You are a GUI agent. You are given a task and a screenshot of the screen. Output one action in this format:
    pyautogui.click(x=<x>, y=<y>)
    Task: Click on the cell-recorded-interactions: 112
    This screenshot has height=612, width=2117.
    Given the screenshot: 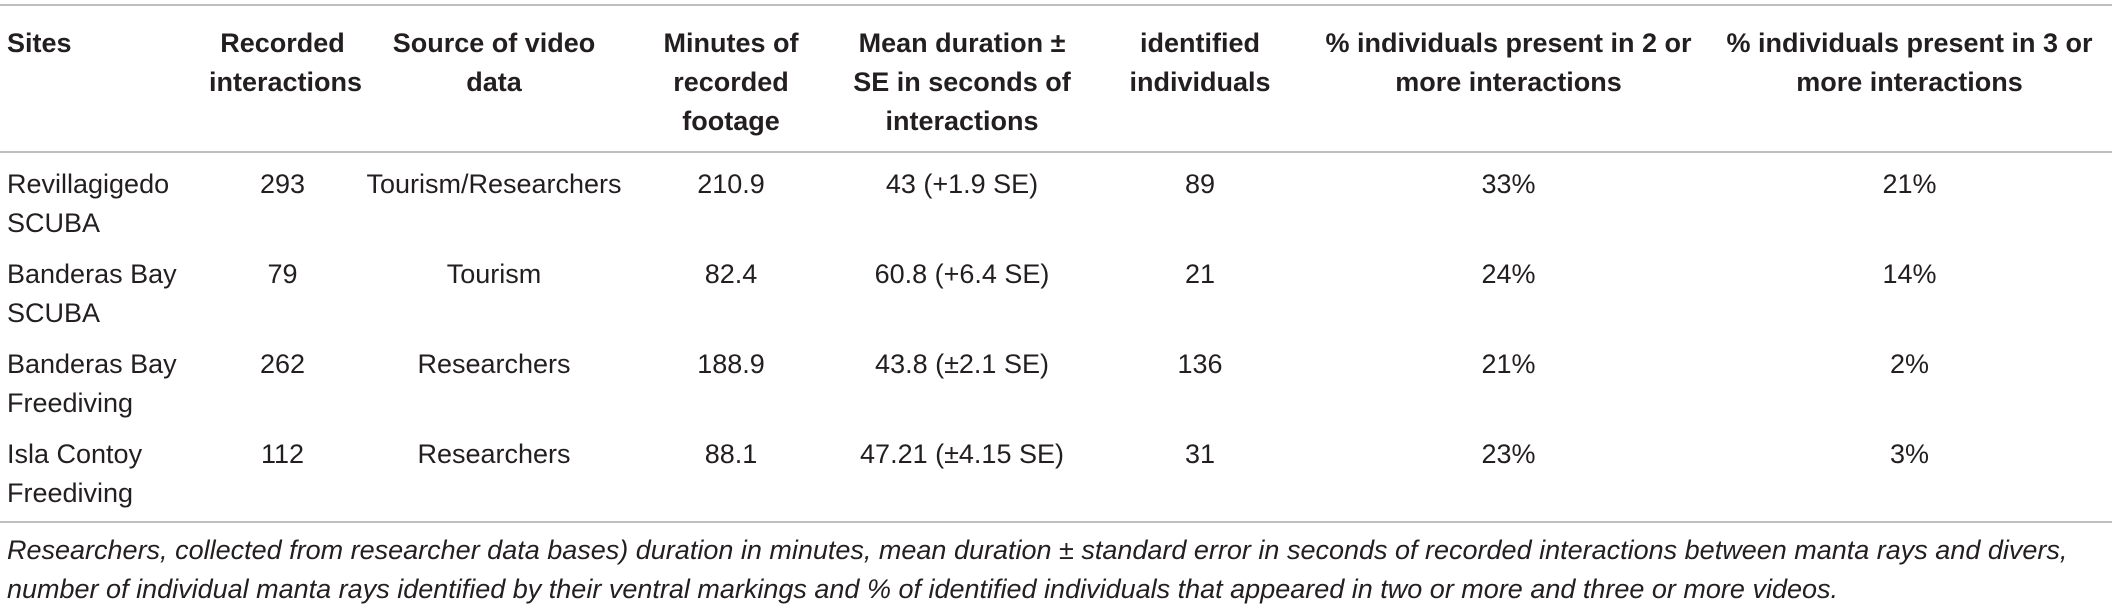 What is the action you would take?
    pyautogui.click(x=282, y=454)
    